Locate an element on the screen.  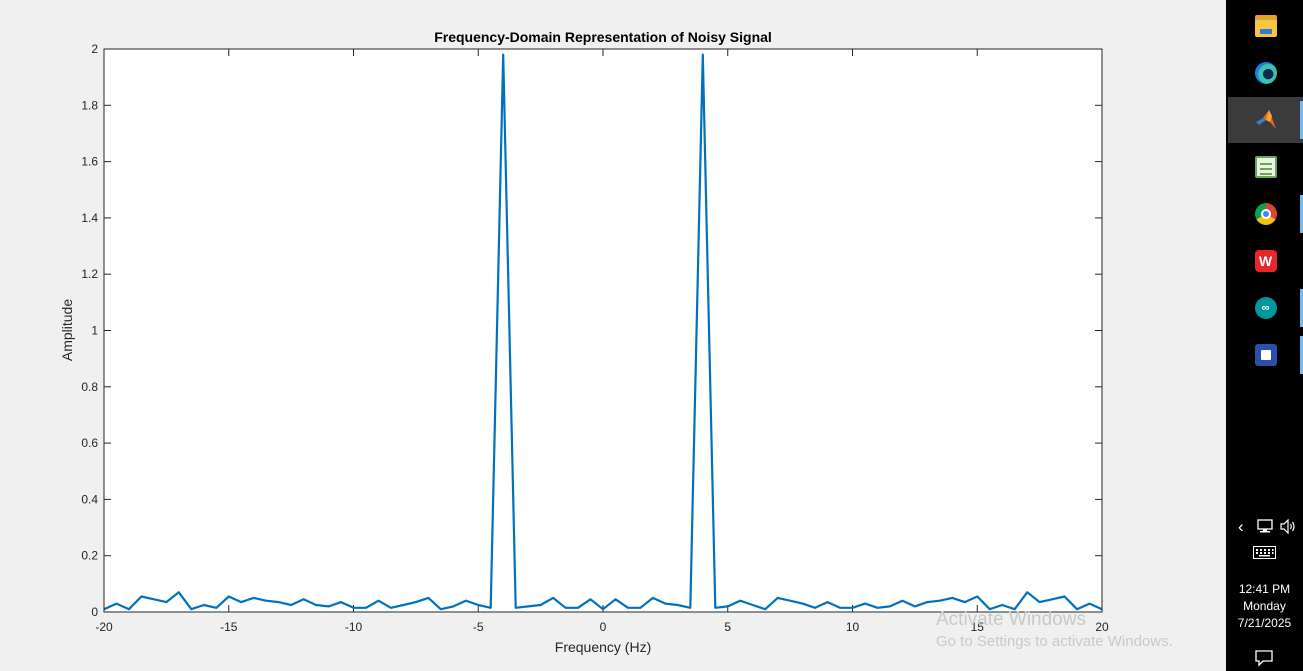
taskbar-notepad is located at coordinates (1265, 167).